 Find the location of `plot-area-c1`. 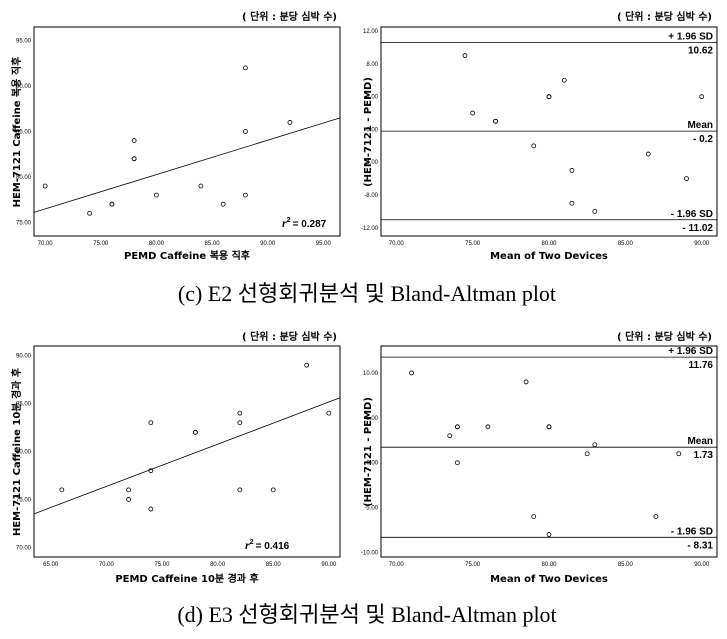

plot-area-c1 is located at coordinates (187, 131).